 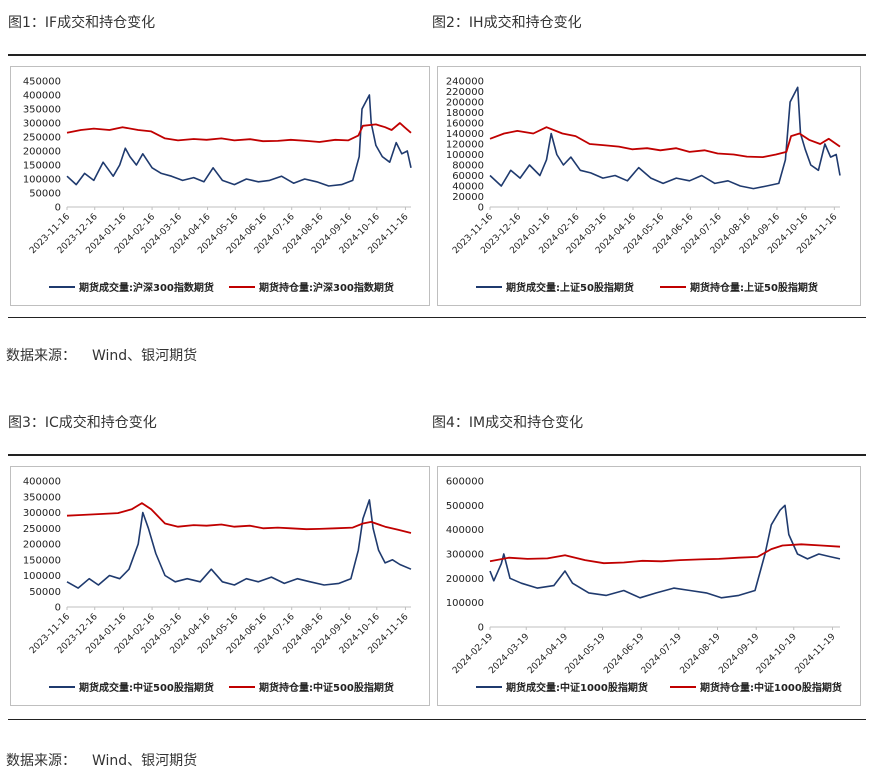 I want to click on y-tick-label: 40000, so click(x=468, y=187).